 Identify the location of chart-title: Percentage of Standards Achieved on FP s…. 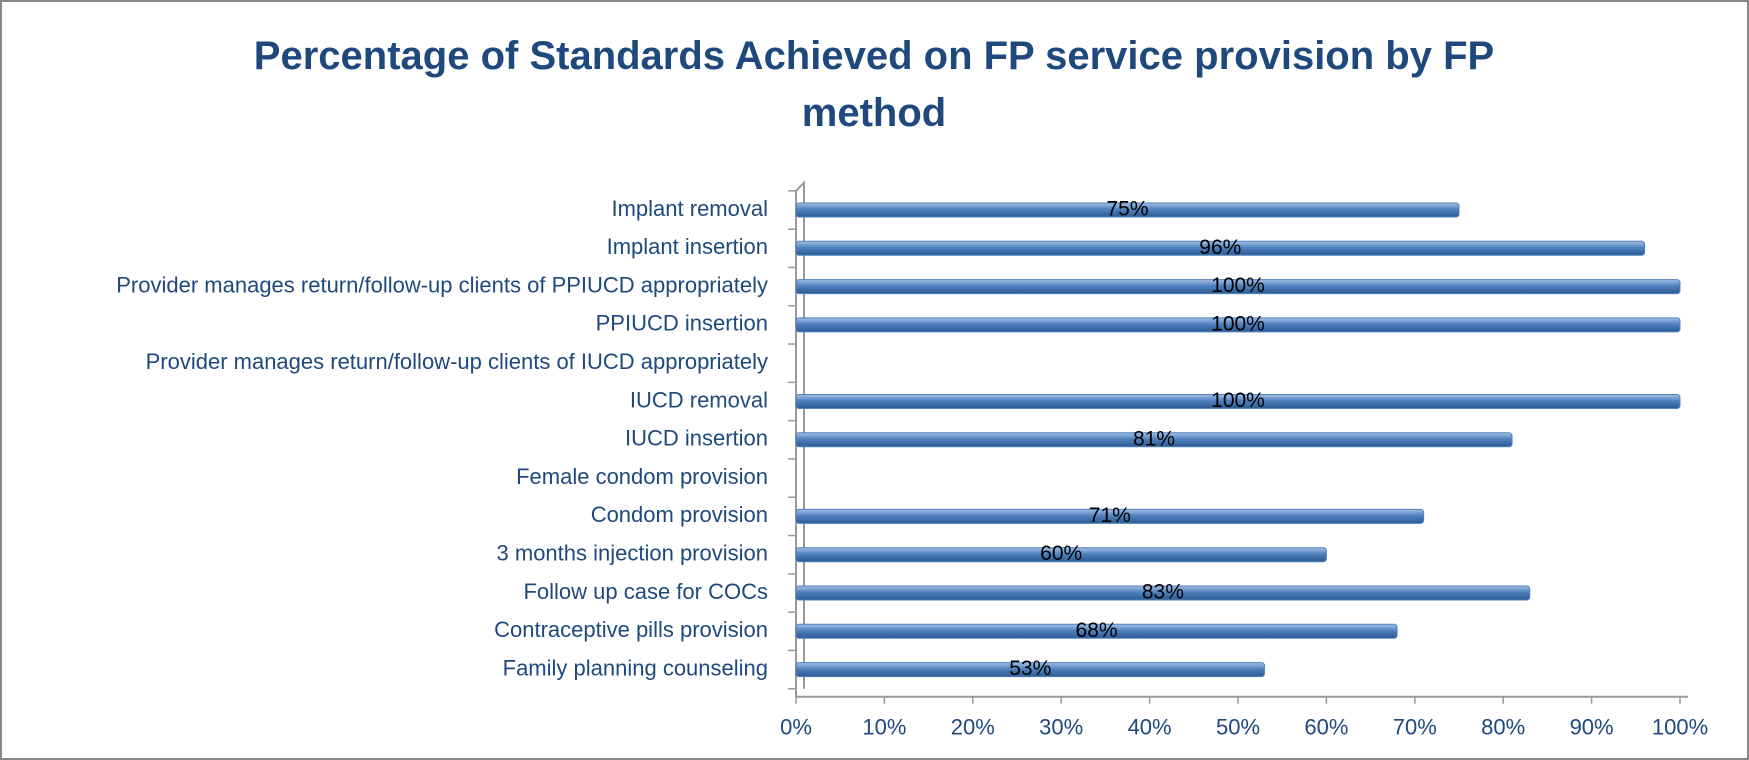
(874, 84).